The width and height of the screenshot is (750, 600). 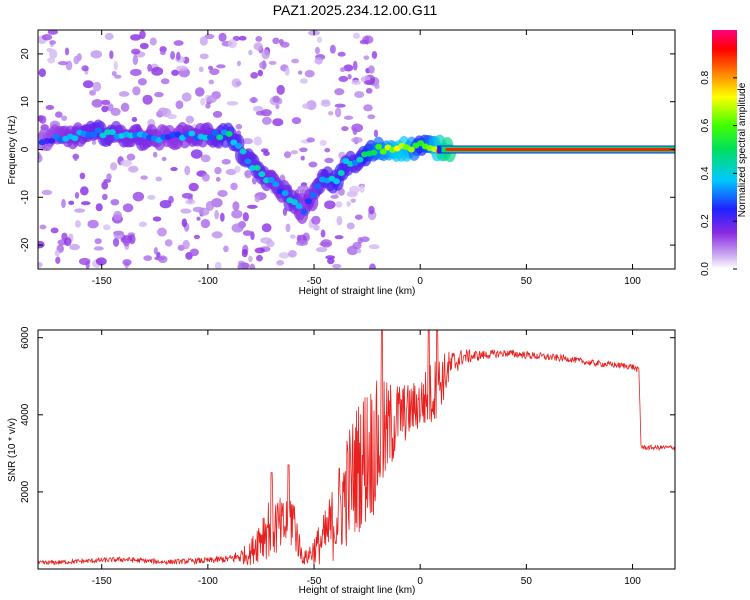 What do you see at coordinates (357, 291) in the screenshot?
I see `spectrogram-x-axis-label: Height of straight line (km)` at bounding box center [357, 291].